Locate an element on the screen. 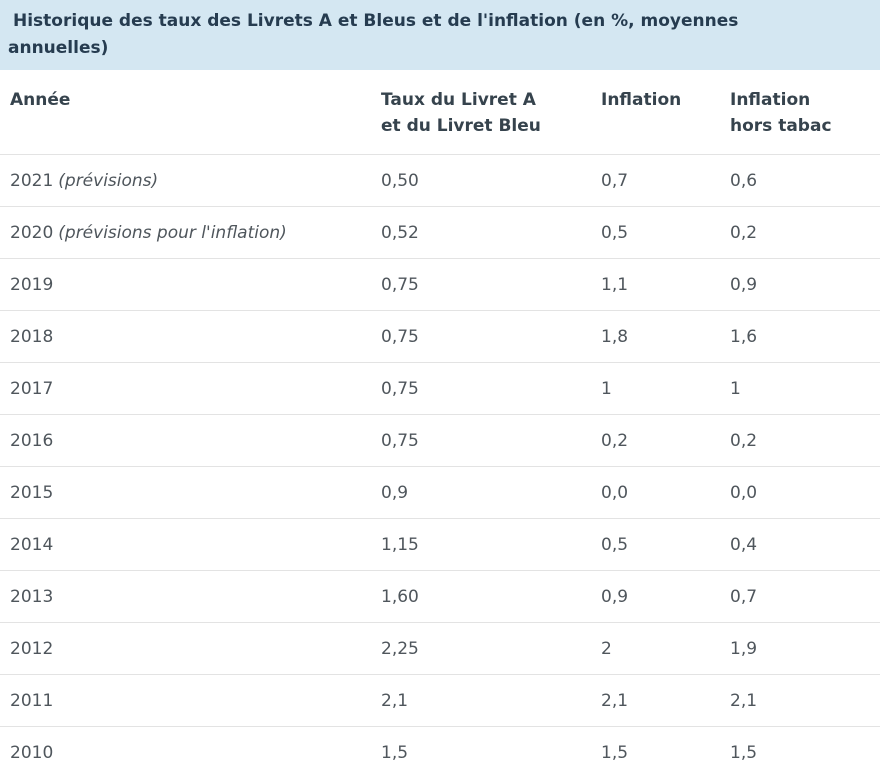 Image resolution: width=880 pixels, height=778 pixels. inflation-hors-tabac-cell: 2,1 is located at coordinates (805, 701).